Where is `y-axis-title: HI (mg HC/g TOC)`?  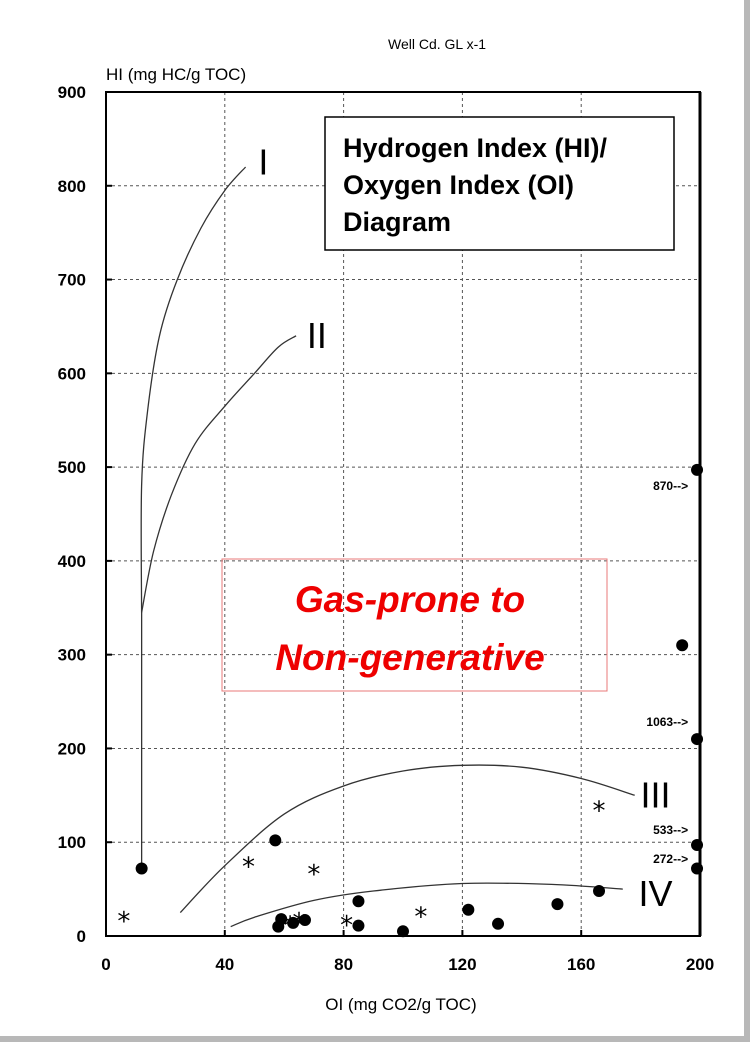 y-axis-title: HI (mg HC/g TOC) is located at coordinates (176, 74).